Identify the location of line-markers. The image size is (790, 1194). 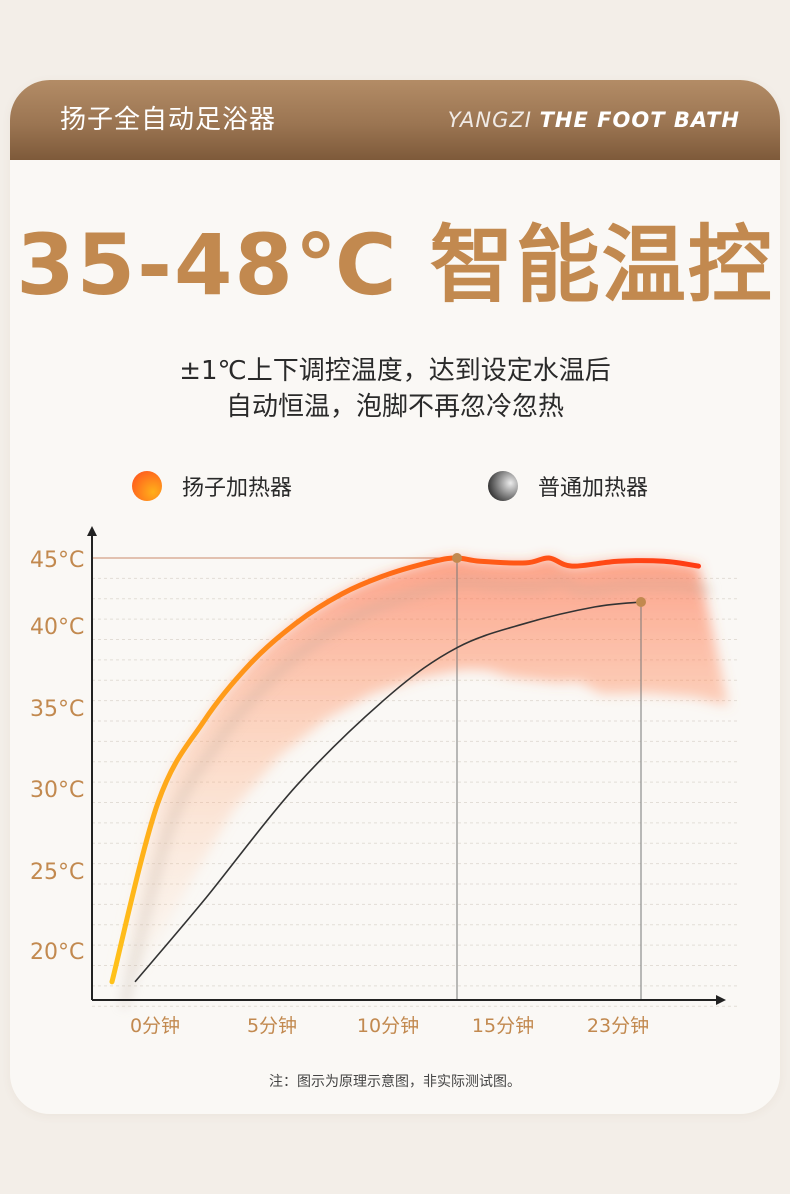
(549, 580).